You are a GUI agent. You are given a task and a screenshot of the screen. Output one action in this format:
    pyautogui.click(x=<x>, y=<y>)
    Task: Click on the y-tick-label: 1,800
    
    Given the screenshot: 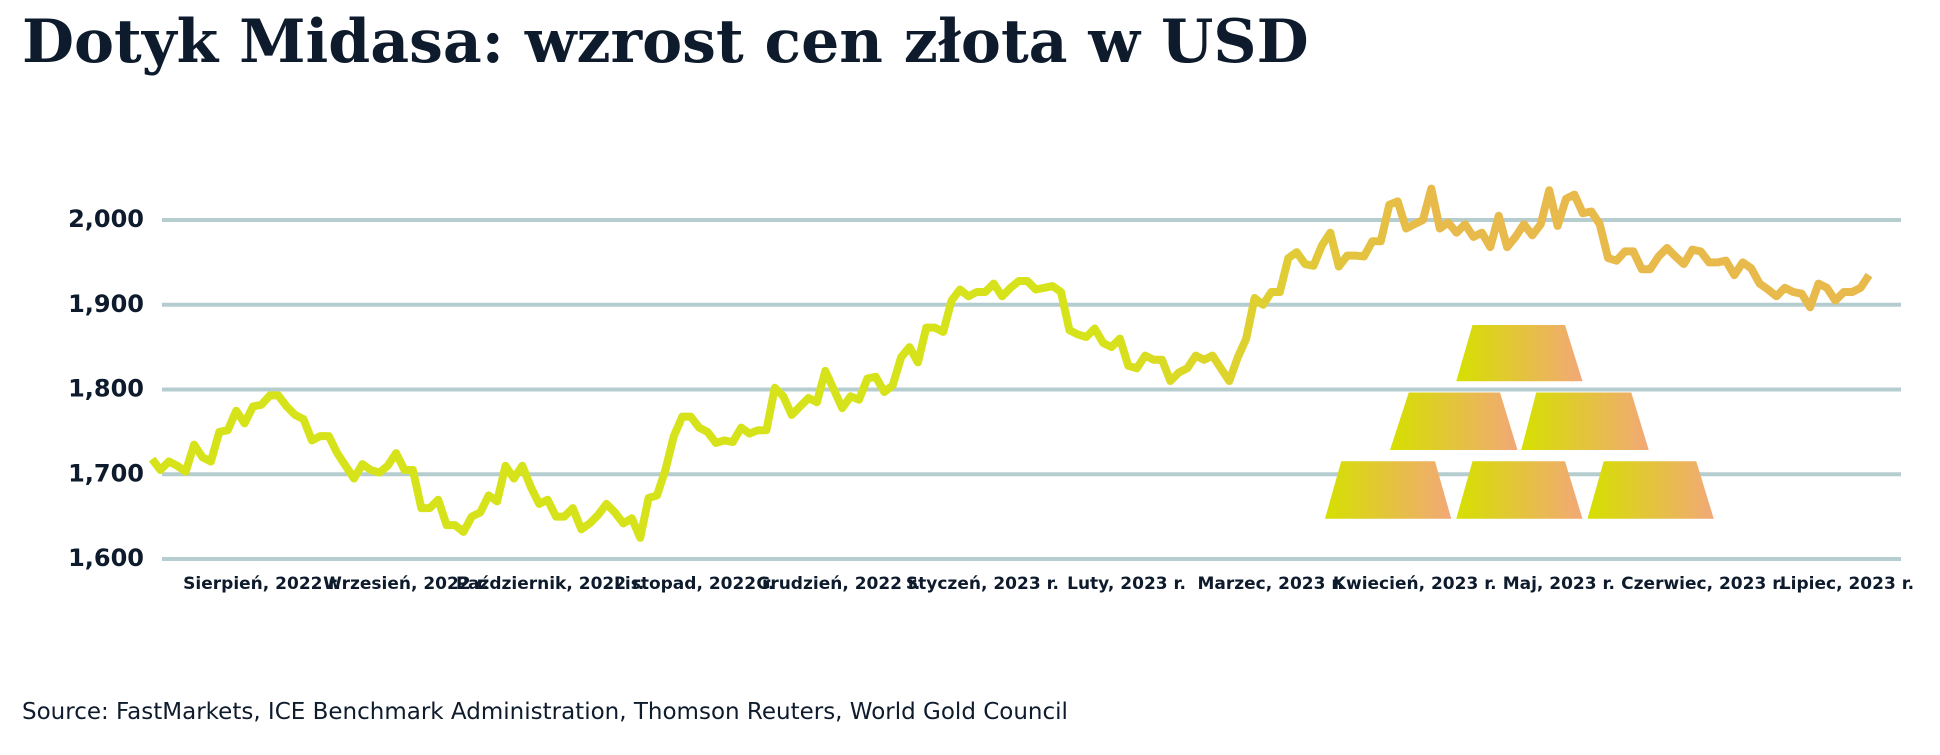 What is the action you would take?
    pyautogui.click(x=106, y=389)
    